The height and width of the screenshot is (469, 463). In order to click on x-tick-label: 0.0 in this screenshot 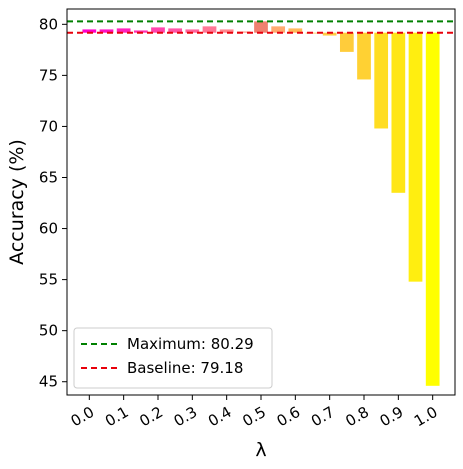, I will do `click(83, 417)`.